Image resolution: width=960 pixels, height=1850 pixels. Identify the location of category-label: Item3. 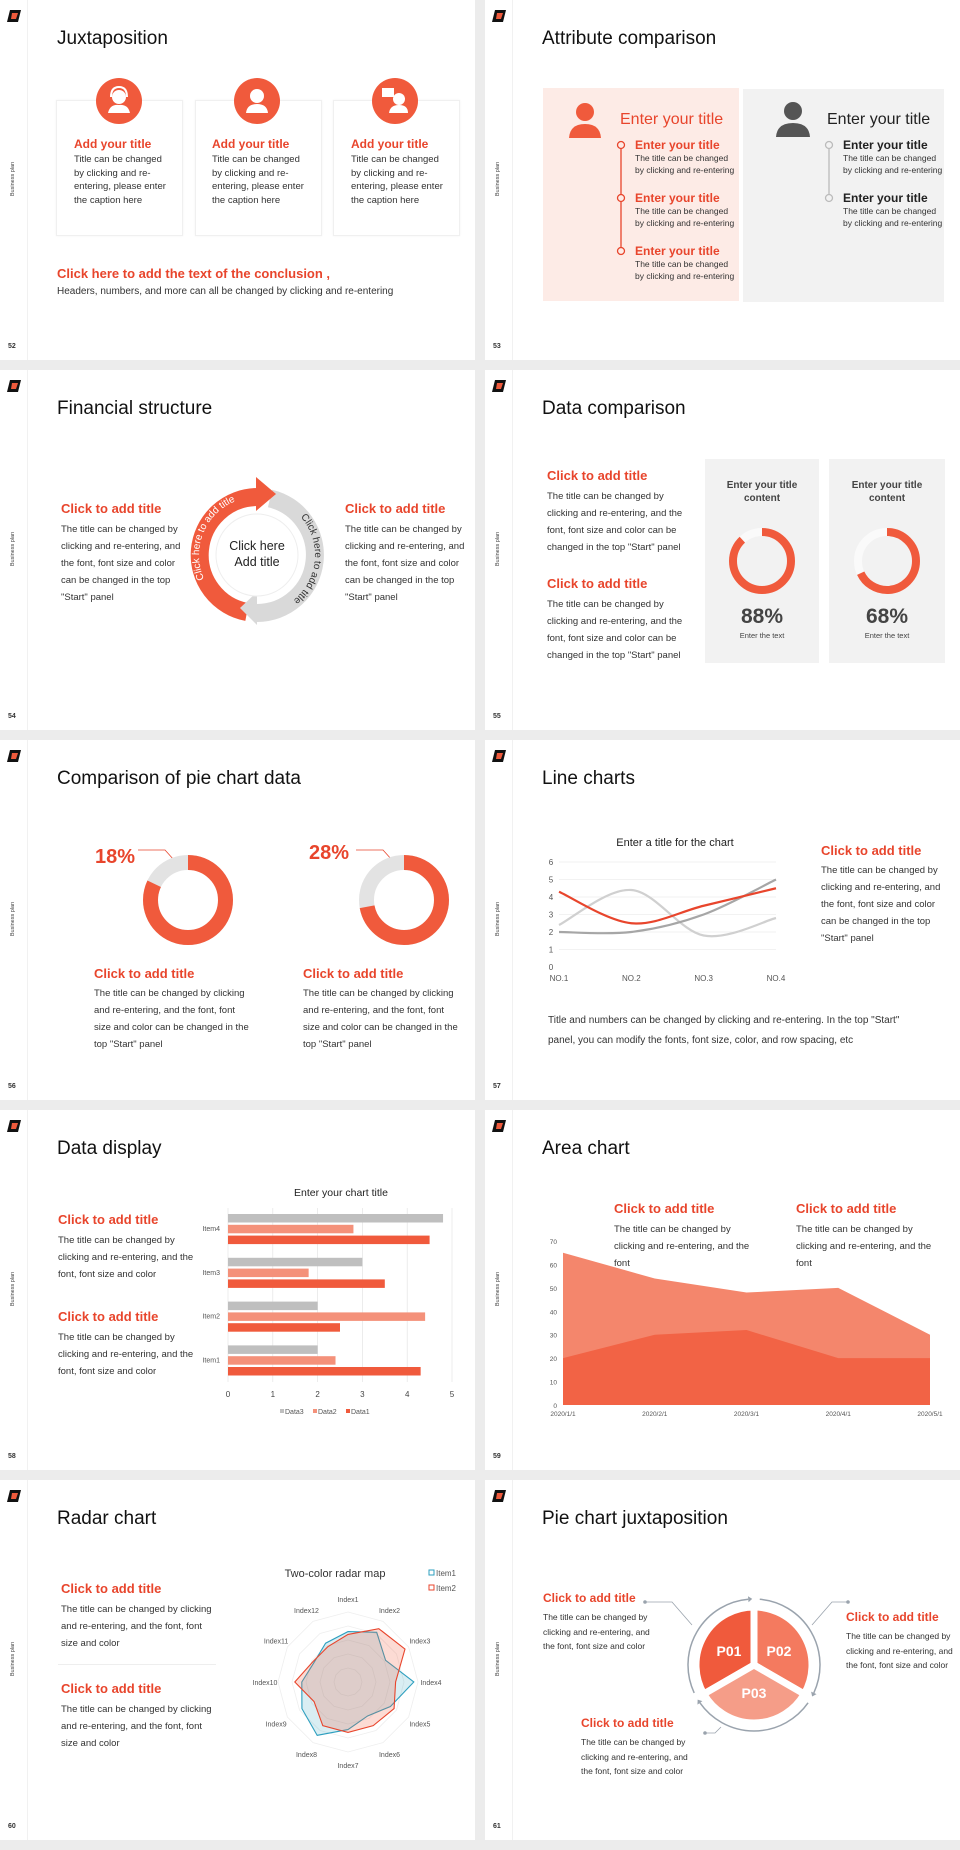
(211, 1273).